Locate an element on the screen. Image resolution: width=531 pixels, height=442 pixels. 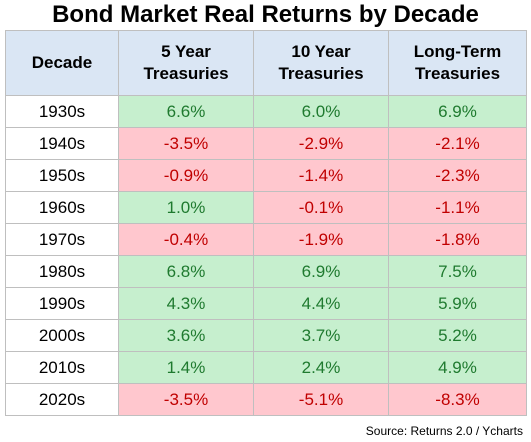
header-decade: Decade is located at coordinates (62, 63).